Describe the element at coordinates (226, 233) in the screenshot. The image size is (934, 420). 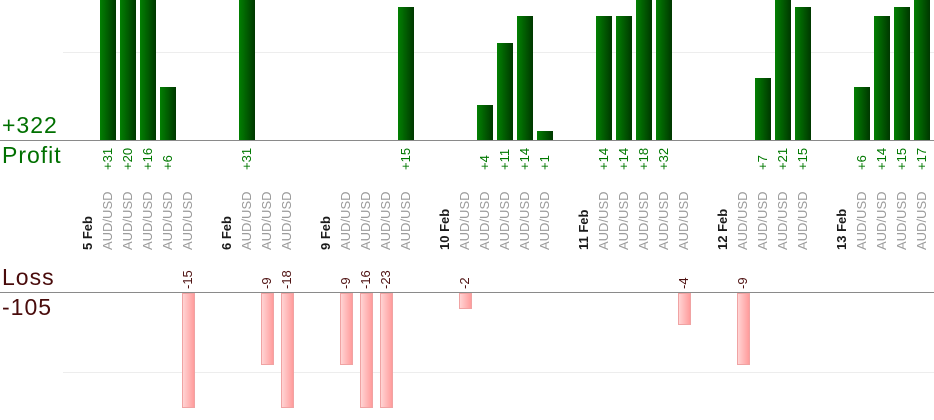
I see `date-label: 6 Feb` at that location.